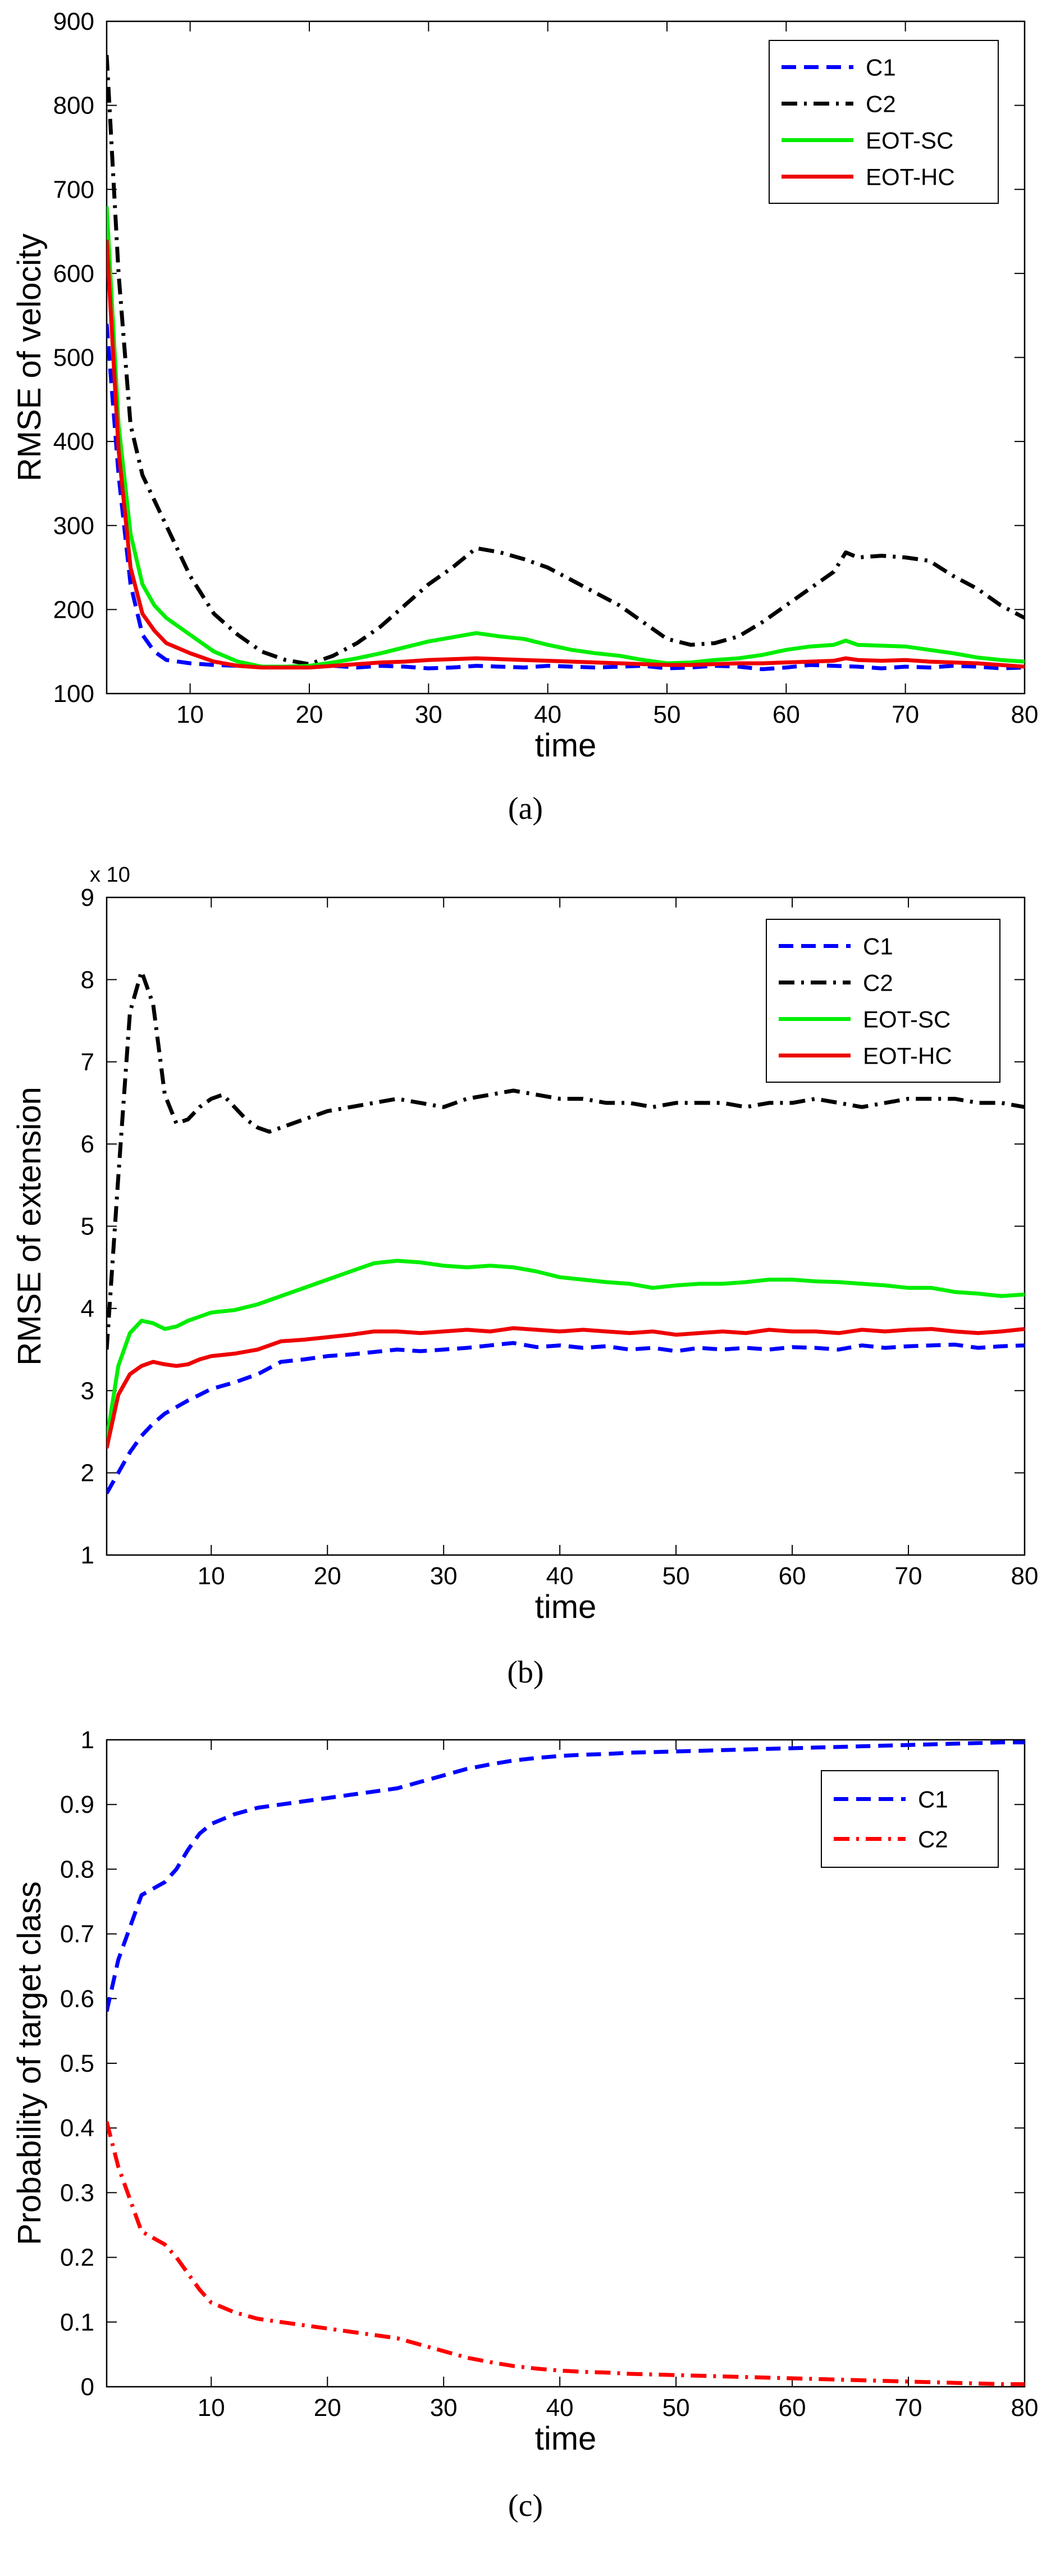 The image size is (1051, 2576). Describe the element at coordinates (29, 1226) in the screenshot. I see `y-axis-label: RMSE of extension` at that location.